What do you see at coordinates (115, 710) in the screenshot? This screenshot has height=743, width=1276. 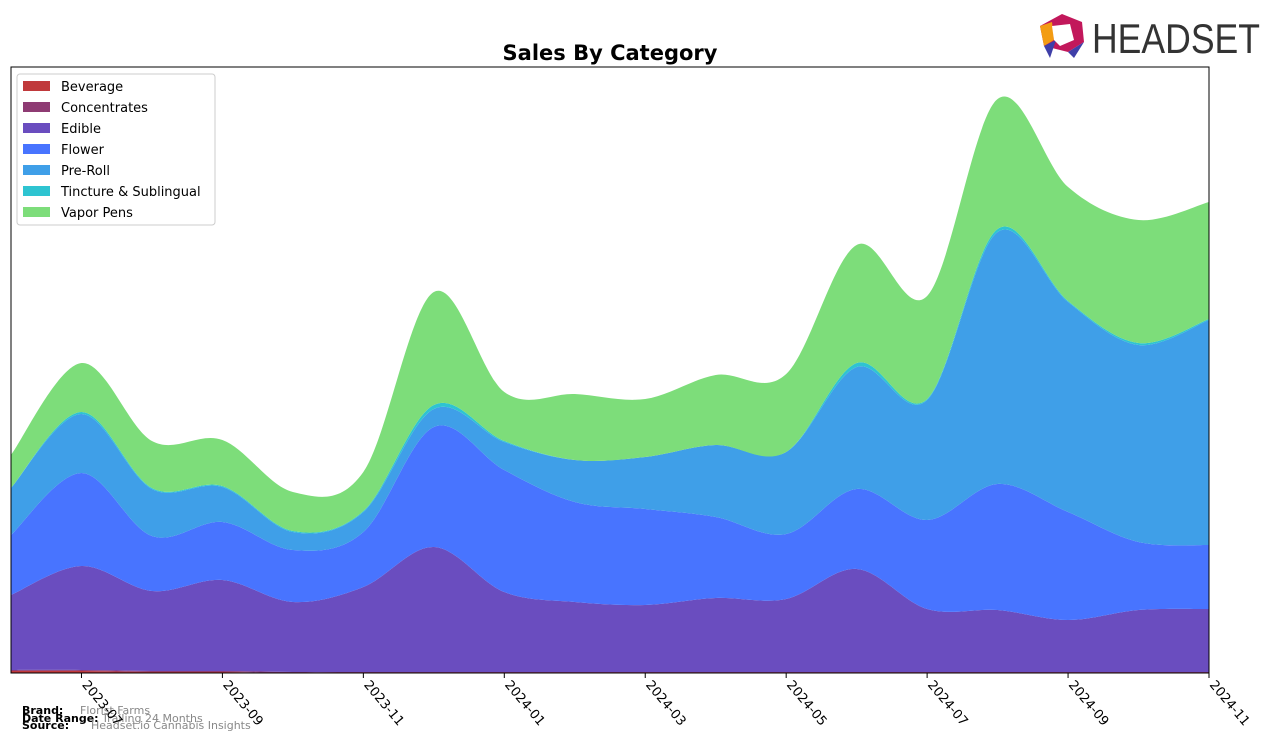 I see `footer-value: Florist Farms` at bounding box center [115, 710].